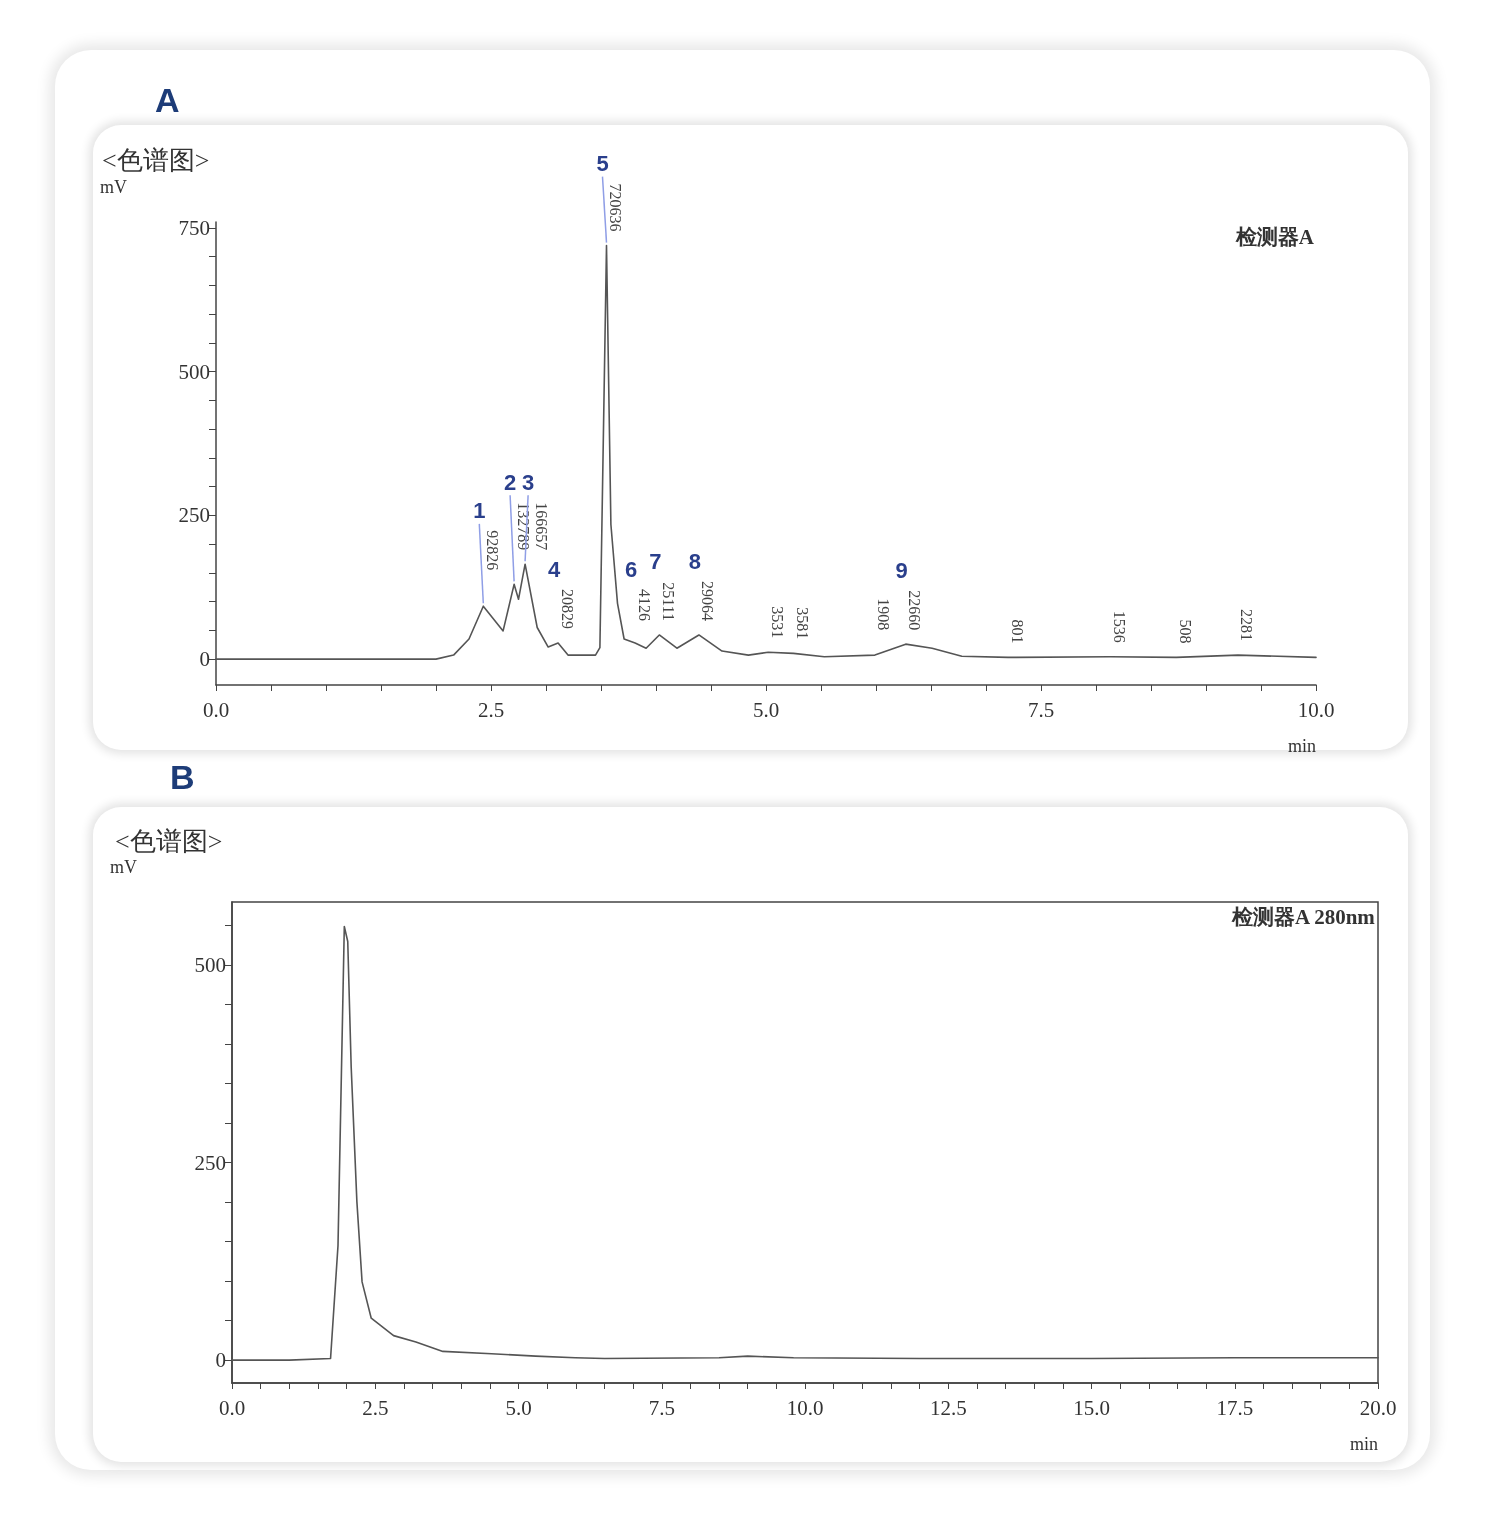  What do you see at coordinates (167, 100) in the screenshot?
I see `chart-title: A` at bounding box center [167, 100].